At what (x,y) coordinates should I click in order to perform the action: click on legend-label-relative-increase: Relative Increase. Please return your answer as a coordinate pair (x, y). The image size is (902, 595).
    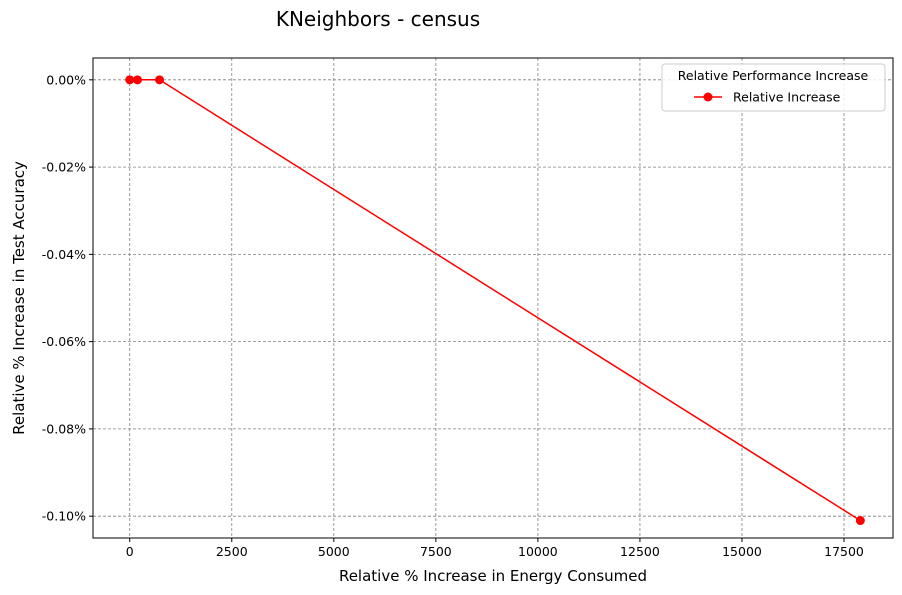
    Looking at the image, I should click on (787, 97).